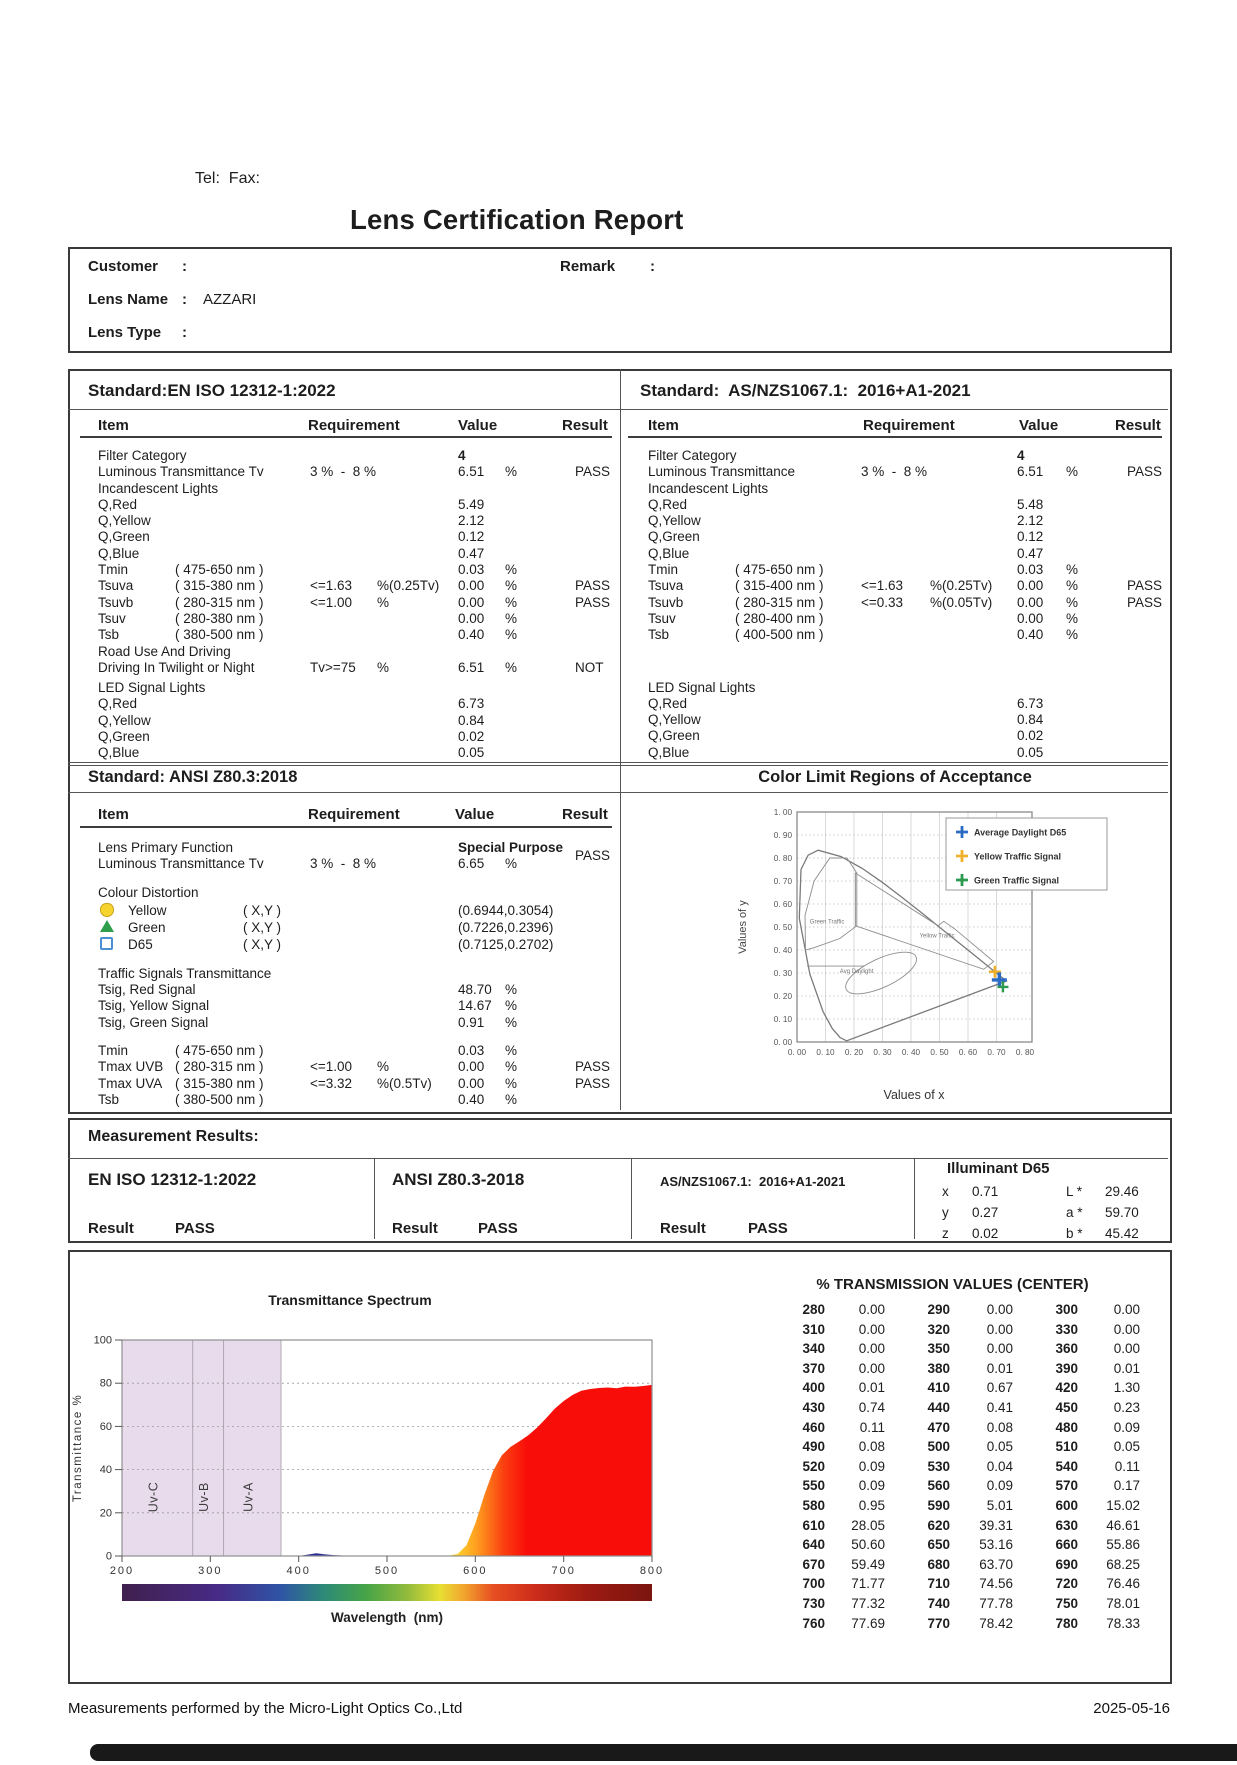 The width and height of the screenshot is (1237, 1765). What do you see at coordinates (113, 570) in the screenshot?
I see `cell-item: Tmin` at bounding box center [113, 570].